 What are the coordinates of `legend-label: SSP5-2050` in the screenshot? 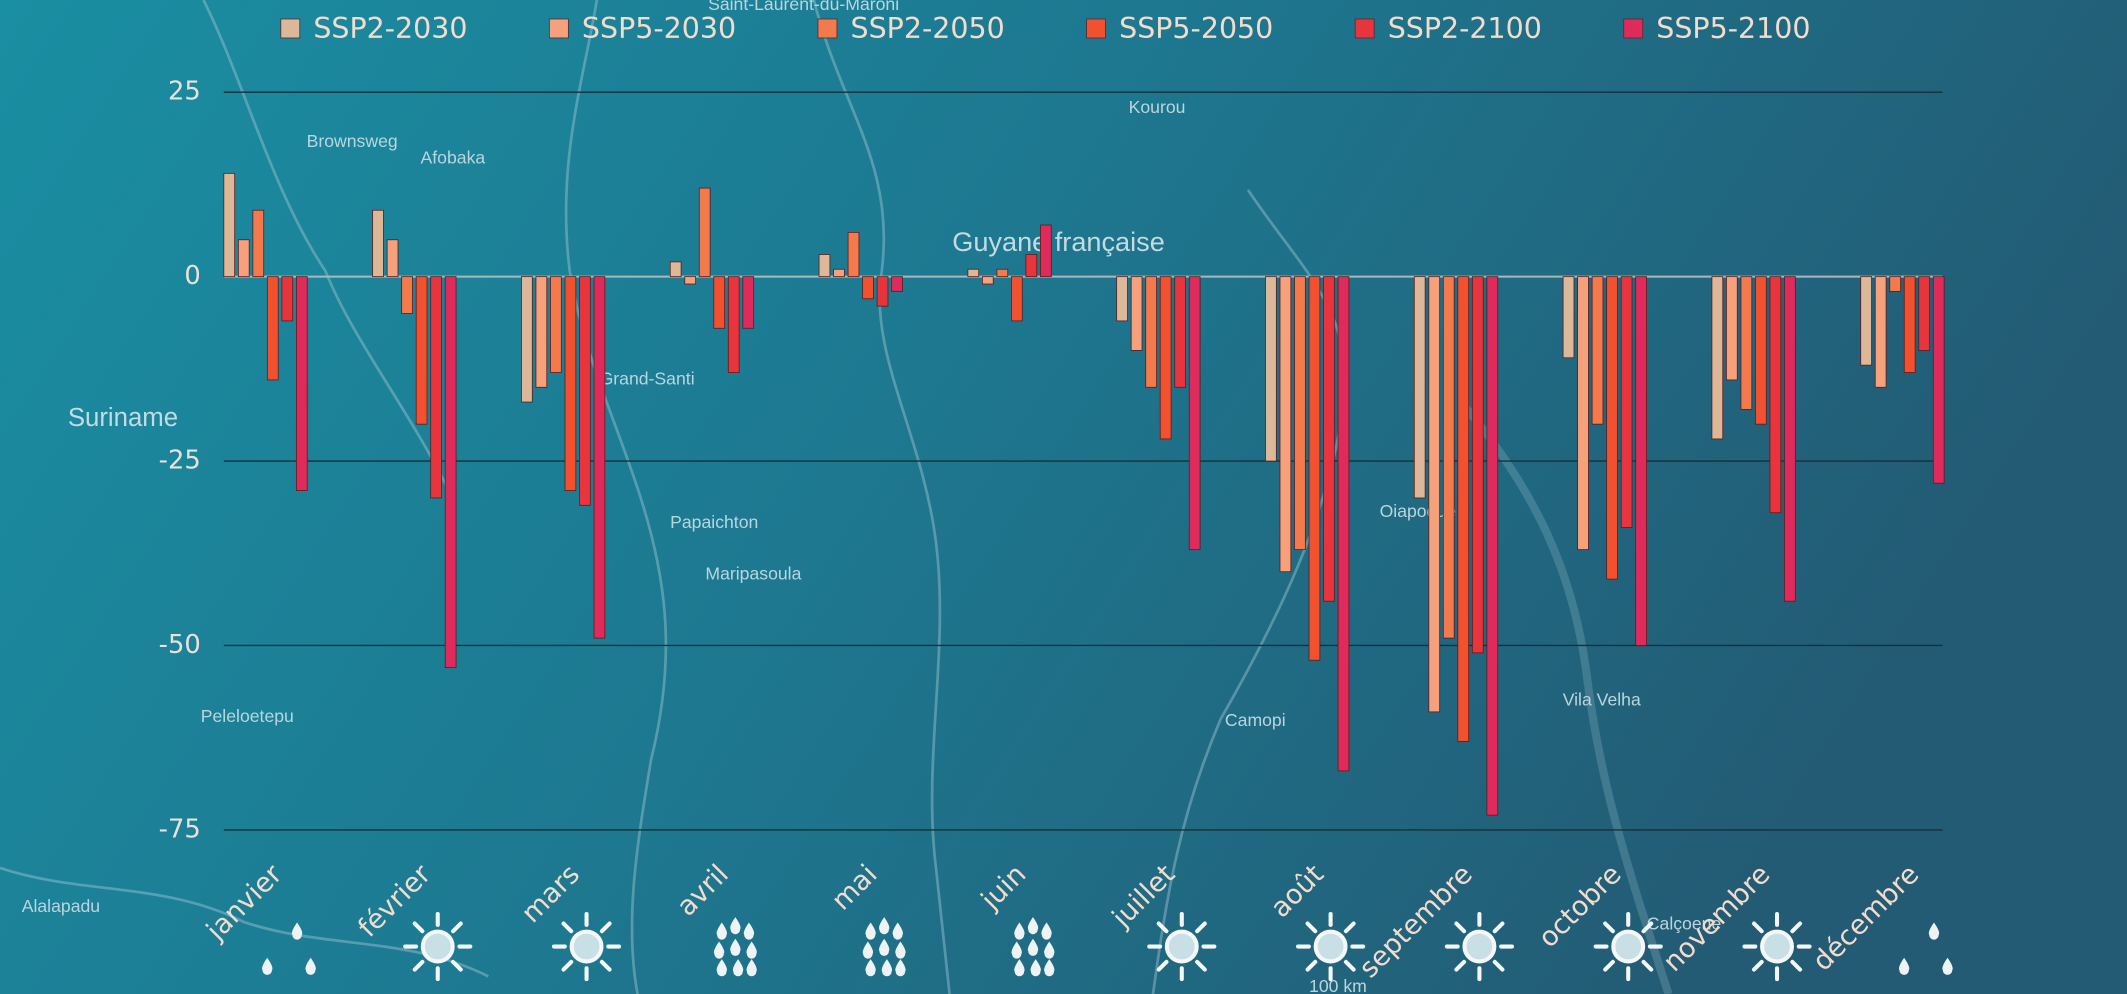 It's located at (1196, 28).